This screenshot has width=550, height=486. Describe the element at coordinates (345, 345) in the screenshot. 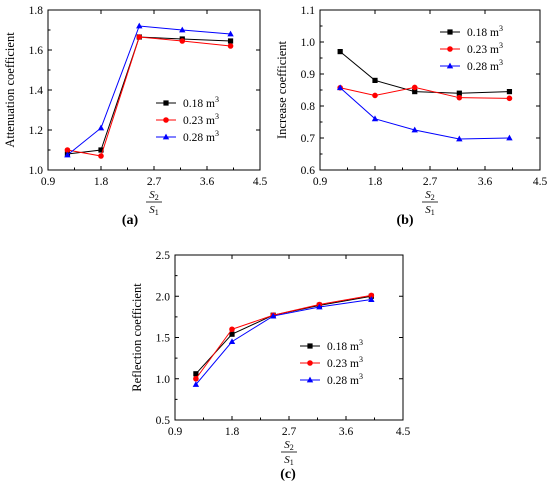

I see `legend-label-c-0: 0.18 m3` at that location.